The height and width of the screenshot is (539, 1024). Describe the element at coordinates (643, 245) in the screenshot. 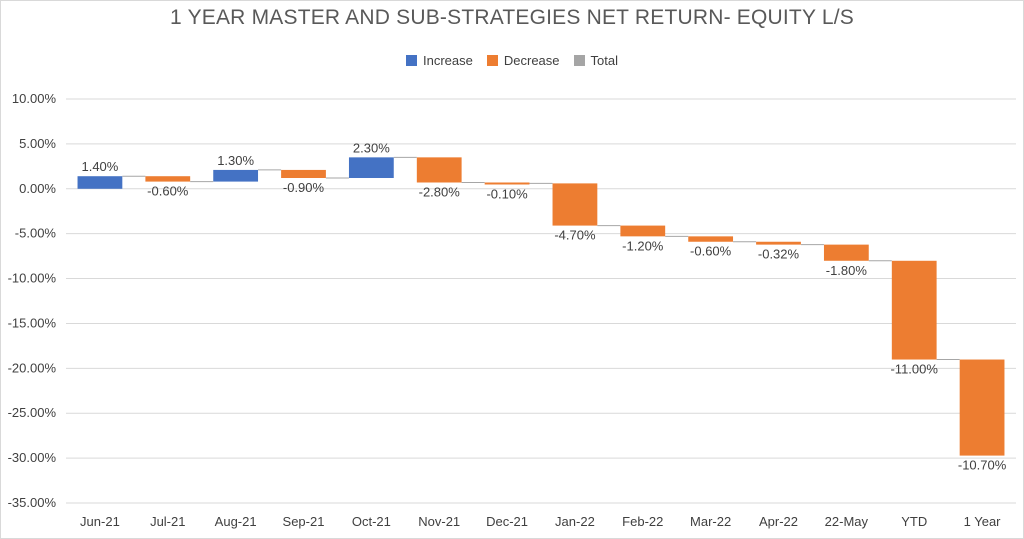

I see `data-label: -1.20%` at that location.